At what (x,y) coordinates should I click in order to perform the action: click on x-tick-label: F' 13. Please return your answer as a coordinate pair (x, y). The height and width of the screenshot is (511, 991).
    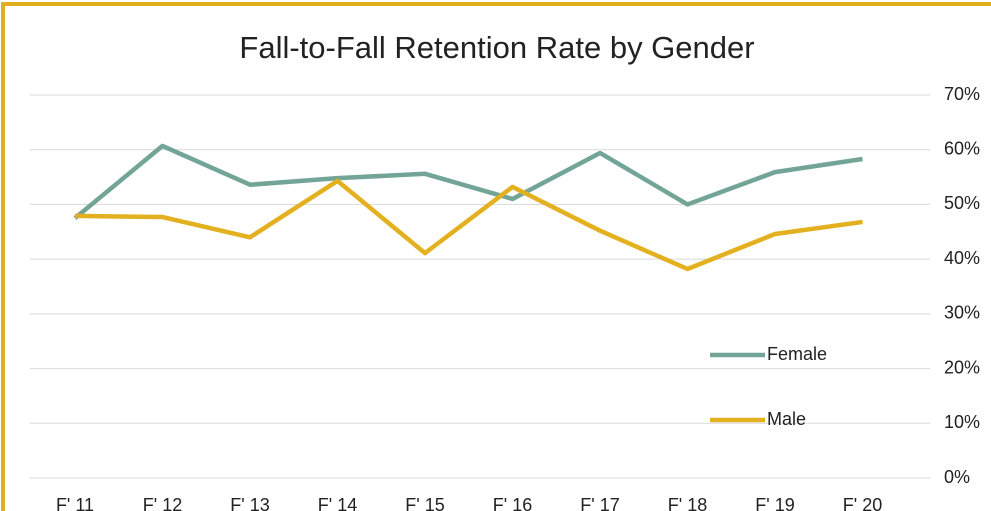
    Looking at the image, I should click on (249, 503).